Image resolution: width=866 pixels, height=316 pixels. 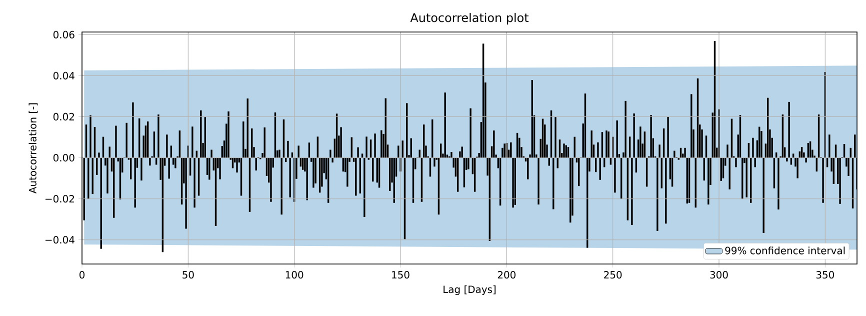 I want to click on x-axis-title: Lag [Days], so click(x=470, y=290).